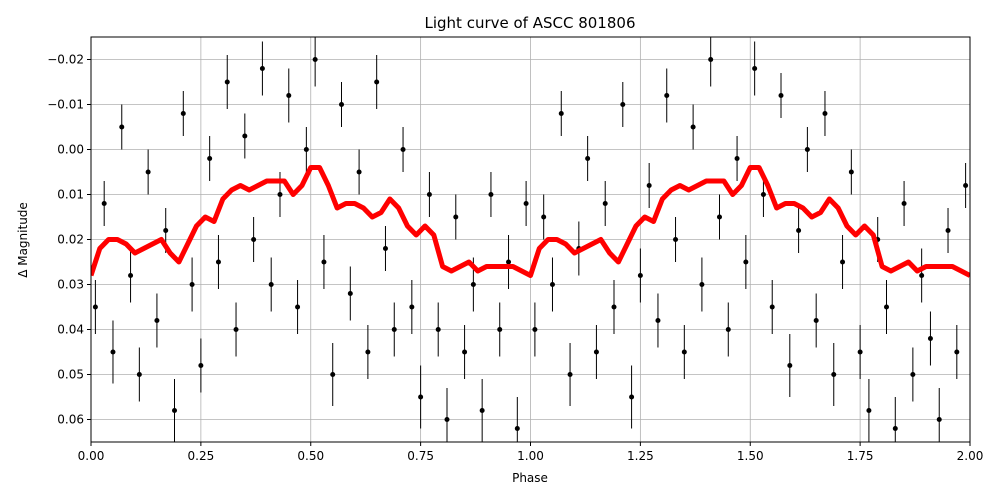  Describe the element at coordinates (420, 456) in the screenshot. I see `x-tick-label: 0.75` at that location.